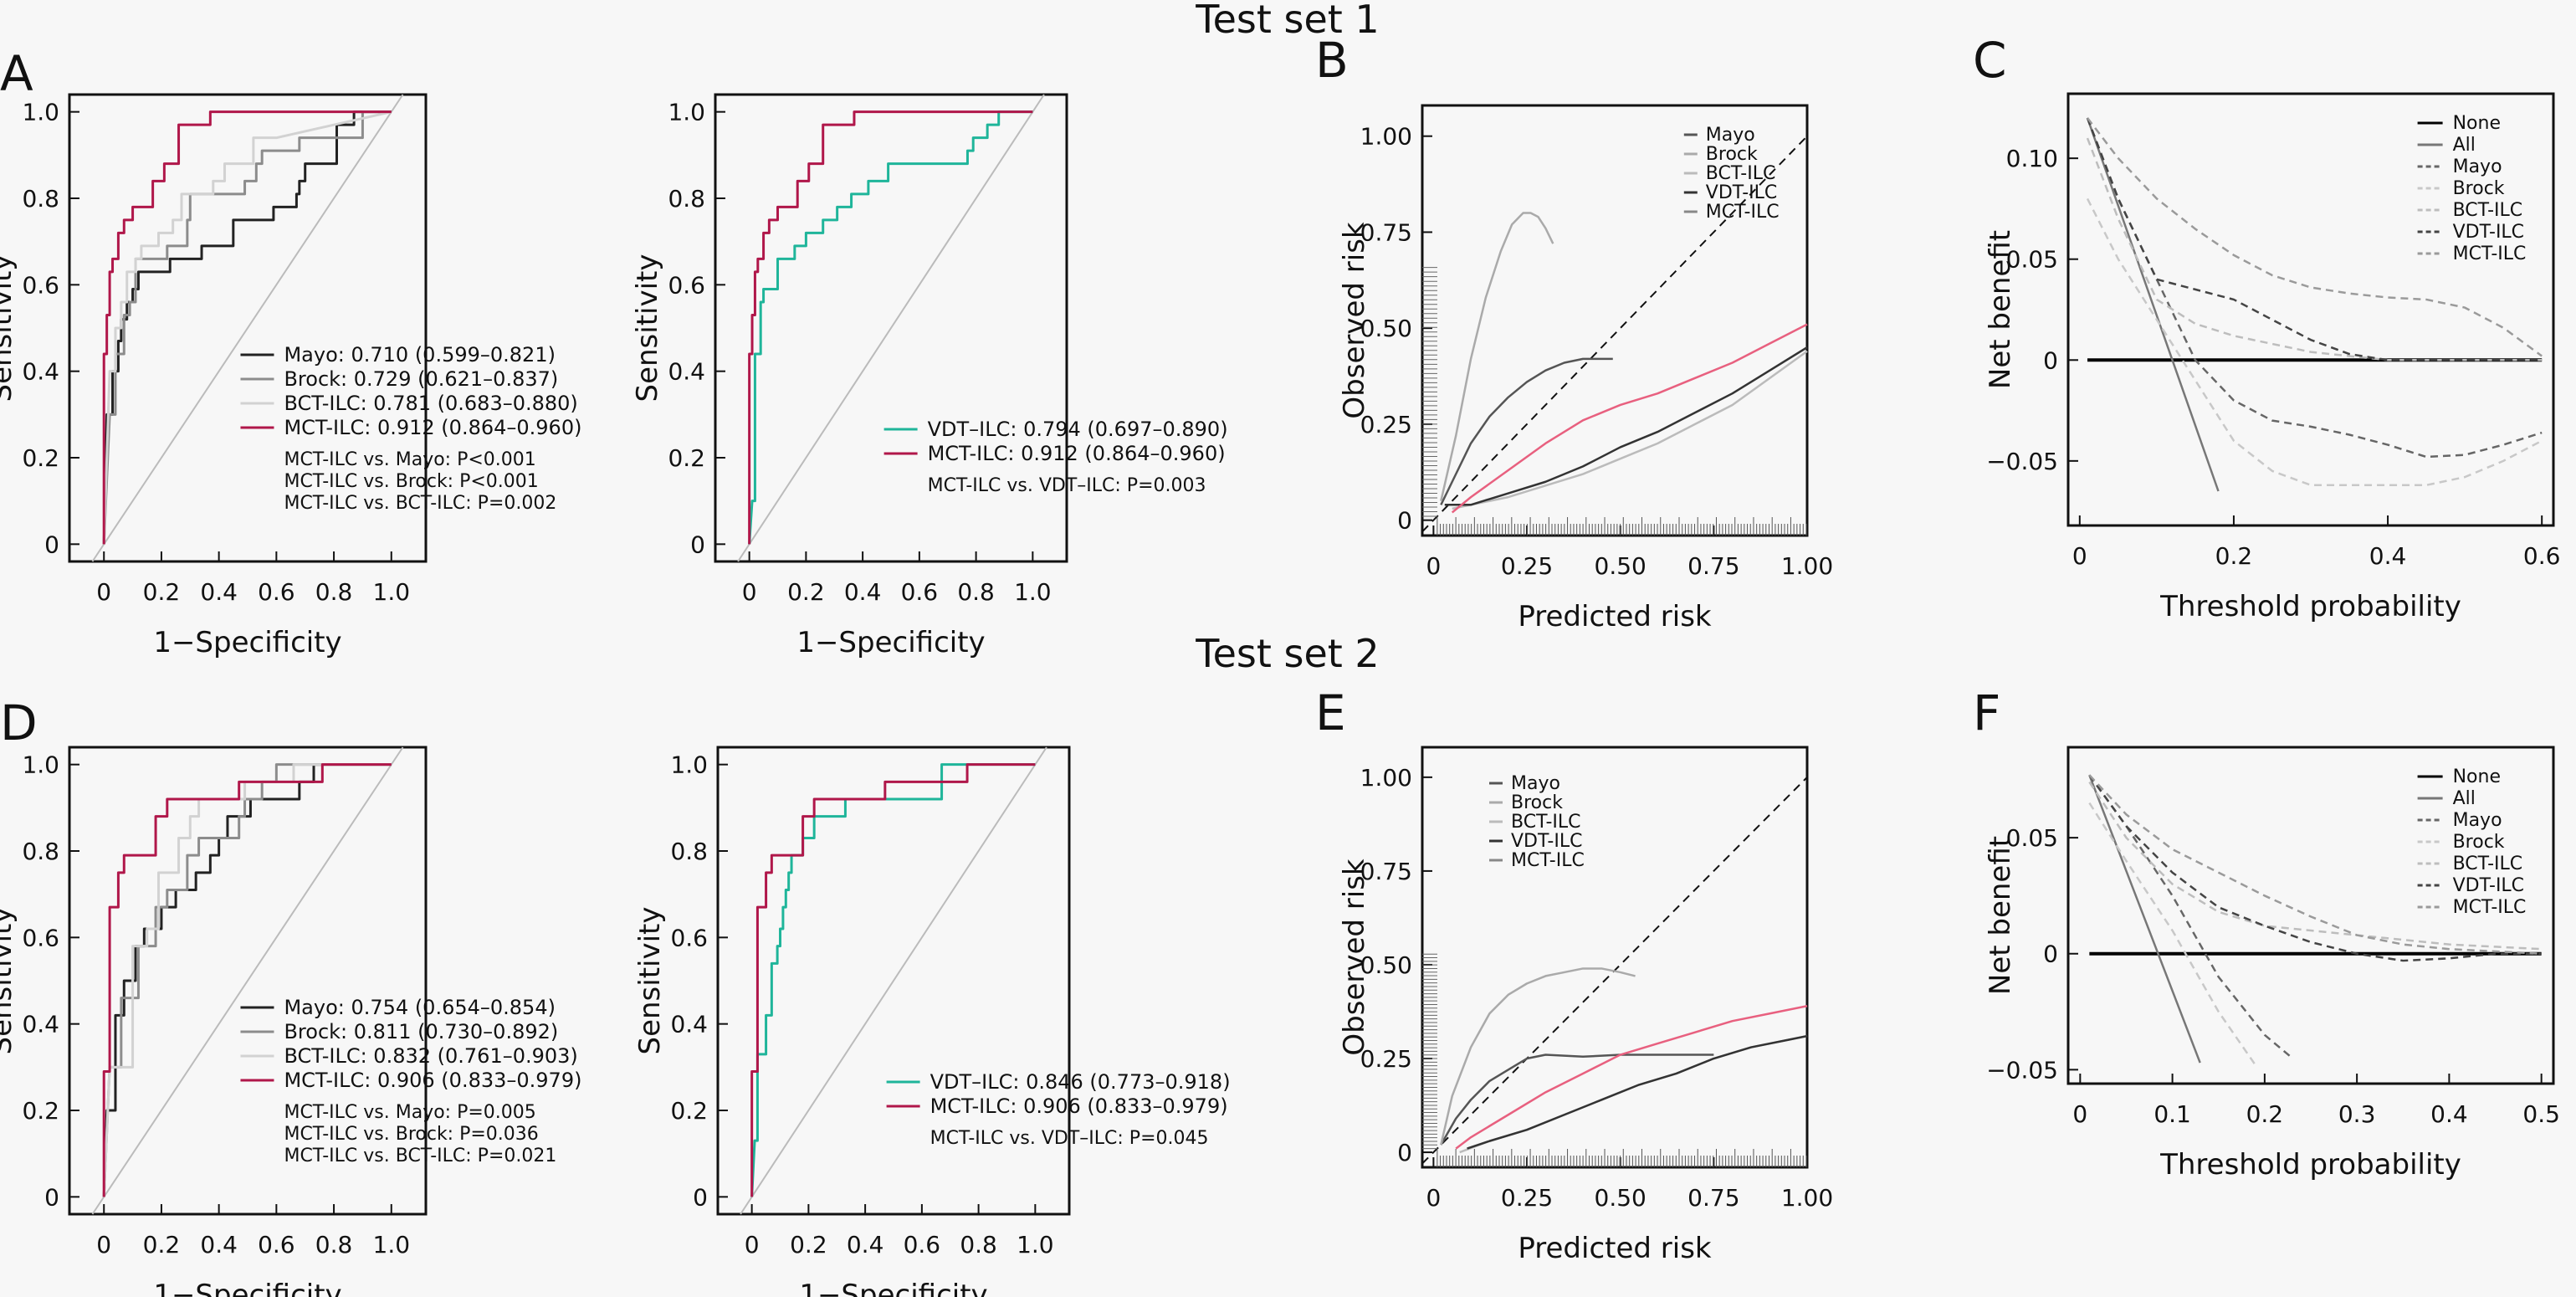 The width and height of the screenshot is (2576, 1297). Describe the element at coordinates (420, 355) in the screenshot. I see `legend-label-mayo: Mayo: 0.710 (0.599–0.821)` at that location.